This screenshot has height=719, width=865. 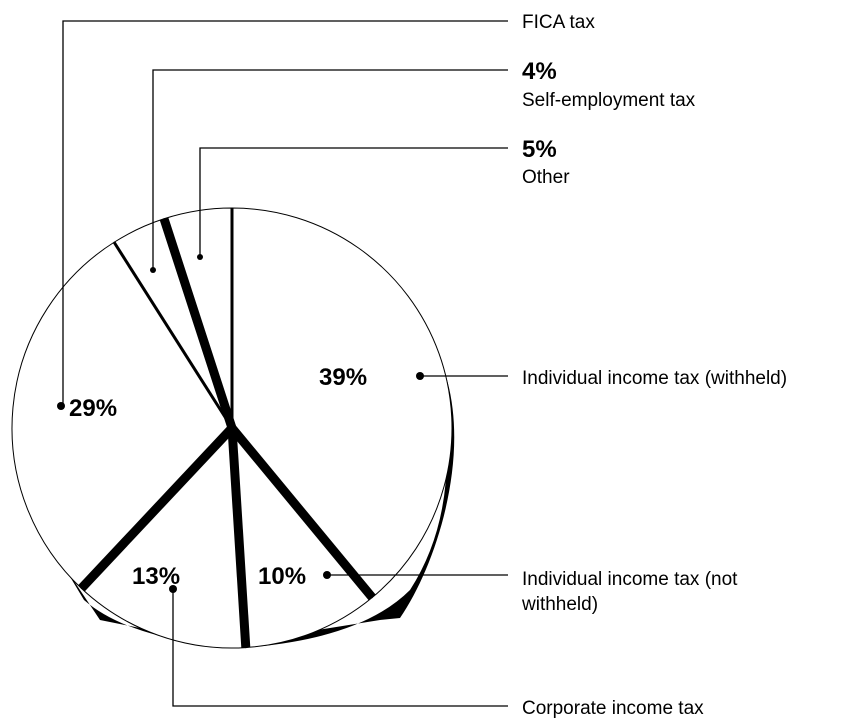 I want to click on leader-self-employment, so click(x=330, y=169).